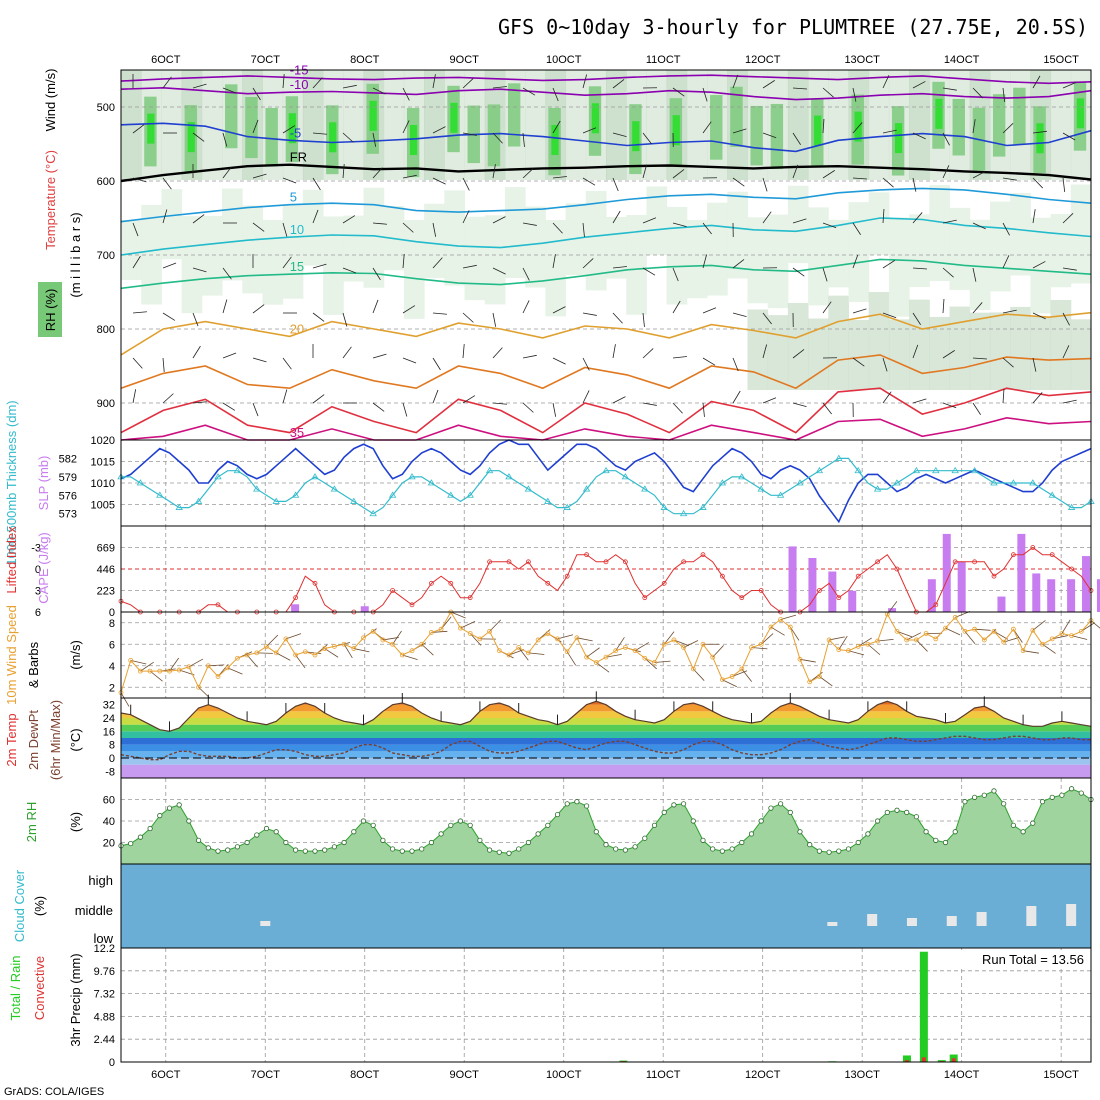  Describe the element at coordinates (104, 949) in the screenshot. I see `precip-tick-label: 12.2` at that location.